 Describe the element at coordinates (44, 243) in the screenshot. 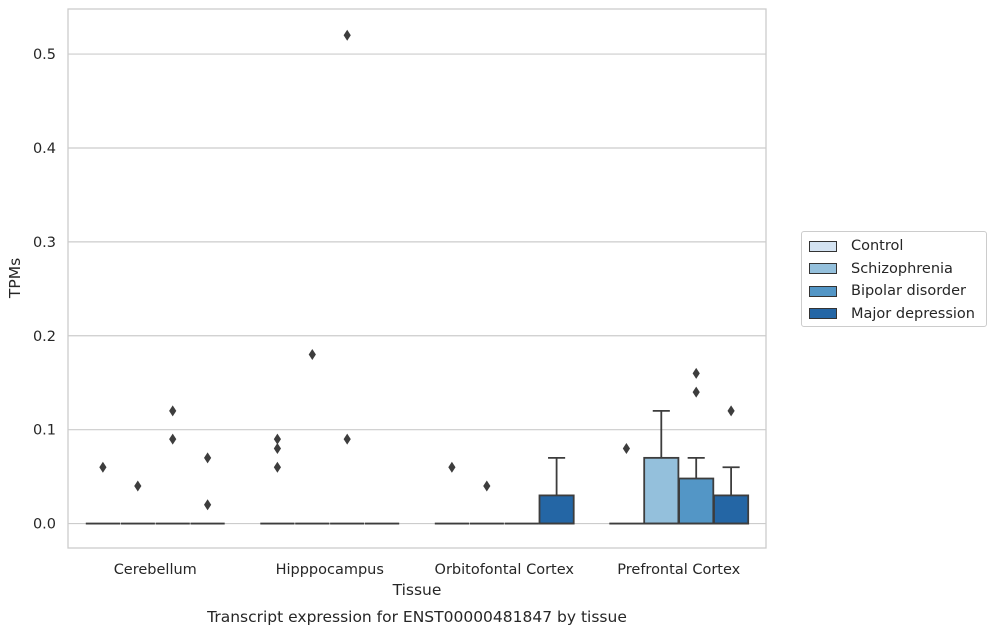

I see `y-tick-label: 0.3` at that location.